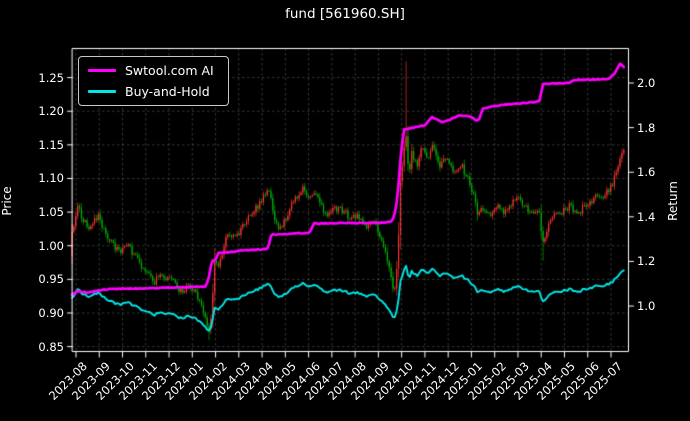 The height and width of the screenshot is (421, 690). I want to click on return-tick-label: 2.0, so click(646, 83).